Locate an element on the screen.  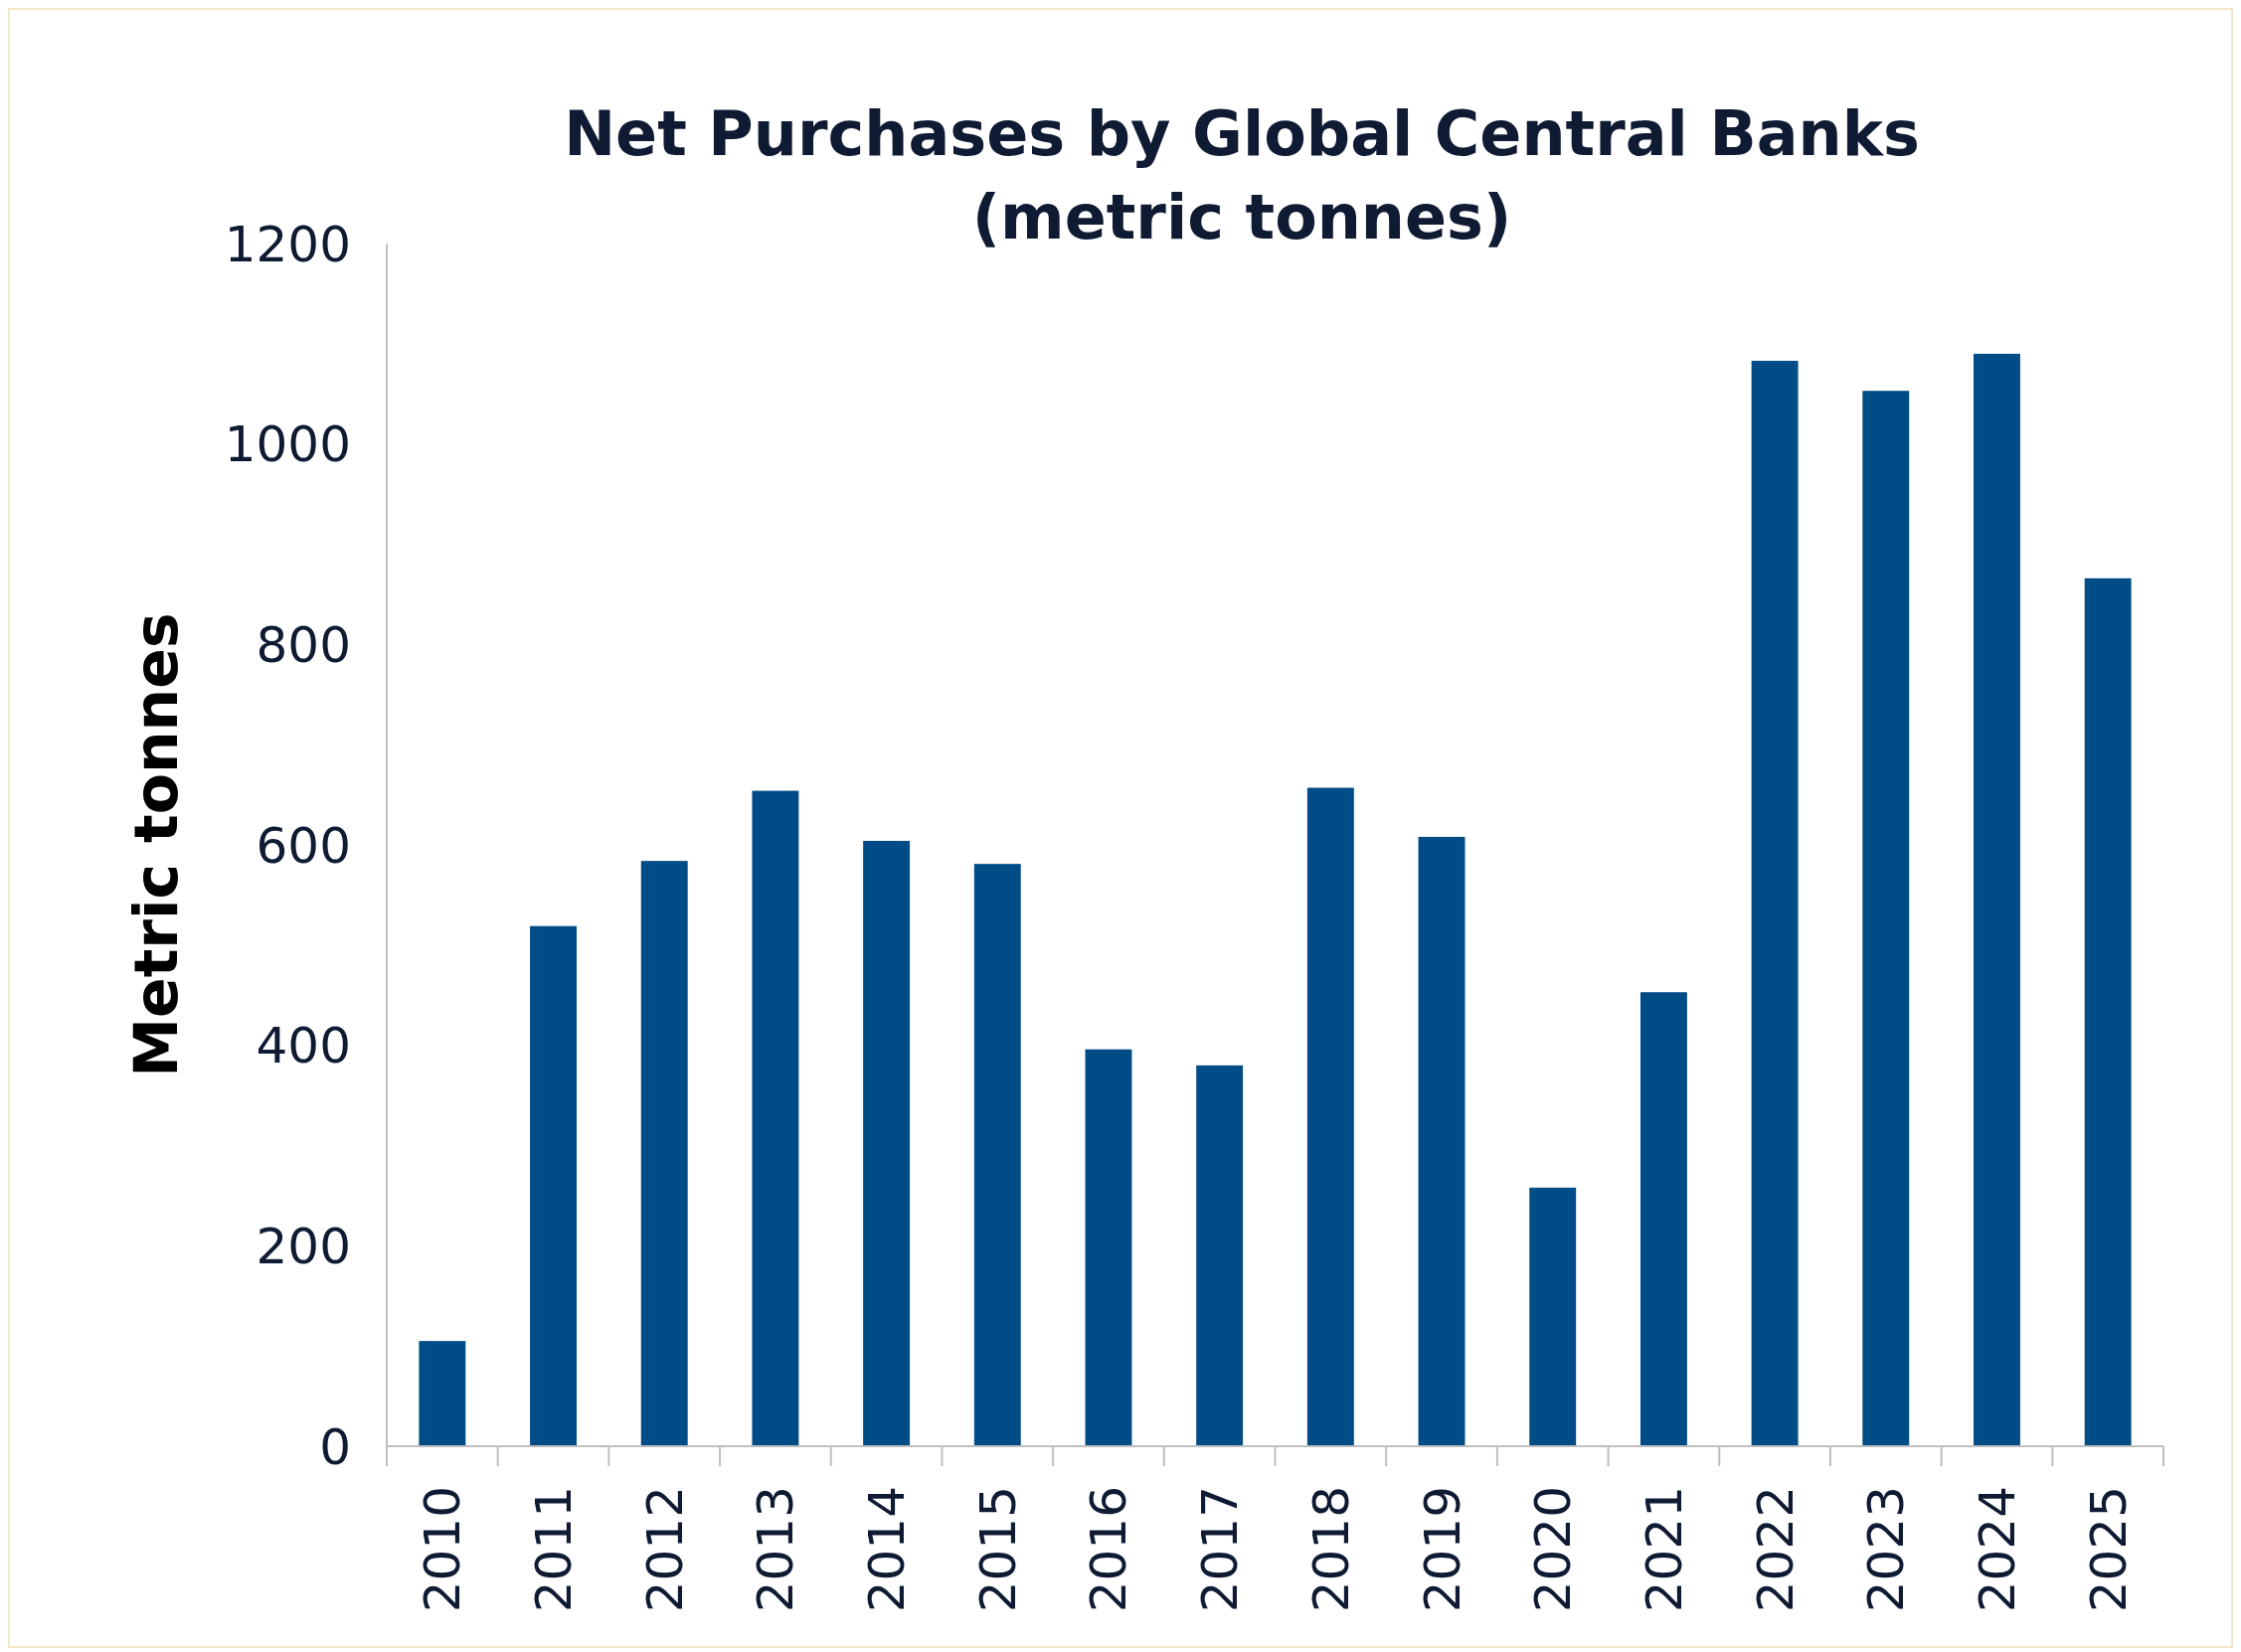
x-tick-label: 2012 is located at coordinates (664, 1549).